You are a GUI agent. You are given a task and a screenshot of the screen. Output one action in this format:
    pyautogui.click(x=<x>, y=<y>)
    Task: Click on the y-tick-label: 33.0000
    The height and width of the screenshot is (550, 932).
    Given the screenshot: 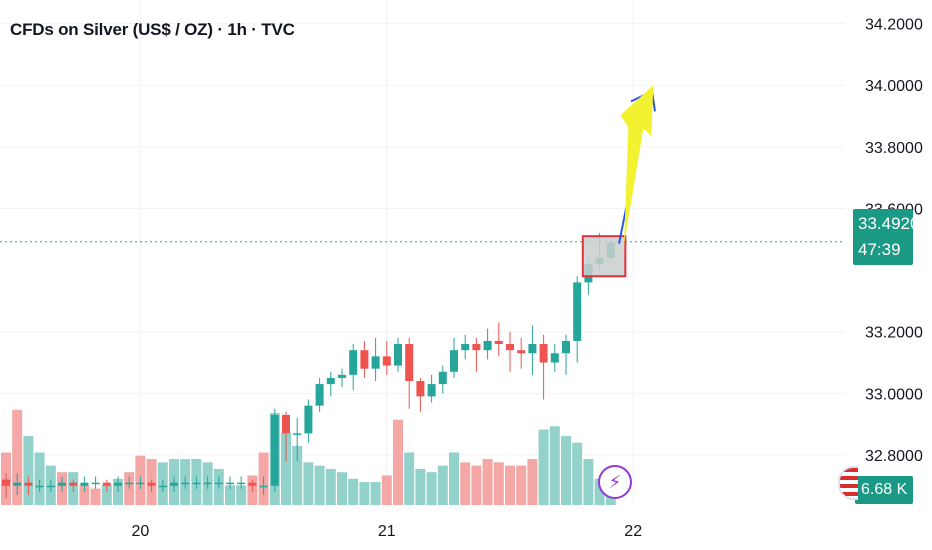 What is the action you would take?
    pyautogui.click(x=894, y=394)
    